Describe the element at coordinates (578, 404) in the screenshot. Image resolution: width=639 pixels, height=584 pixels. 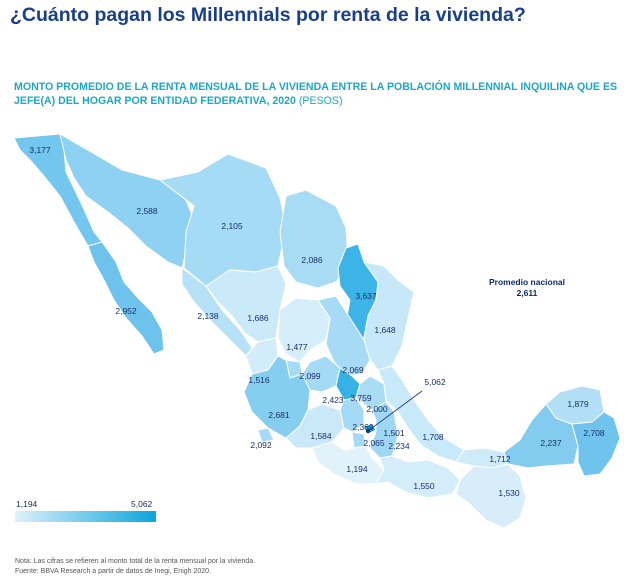
I see `value-label-yucatan: 1,879` at that location.